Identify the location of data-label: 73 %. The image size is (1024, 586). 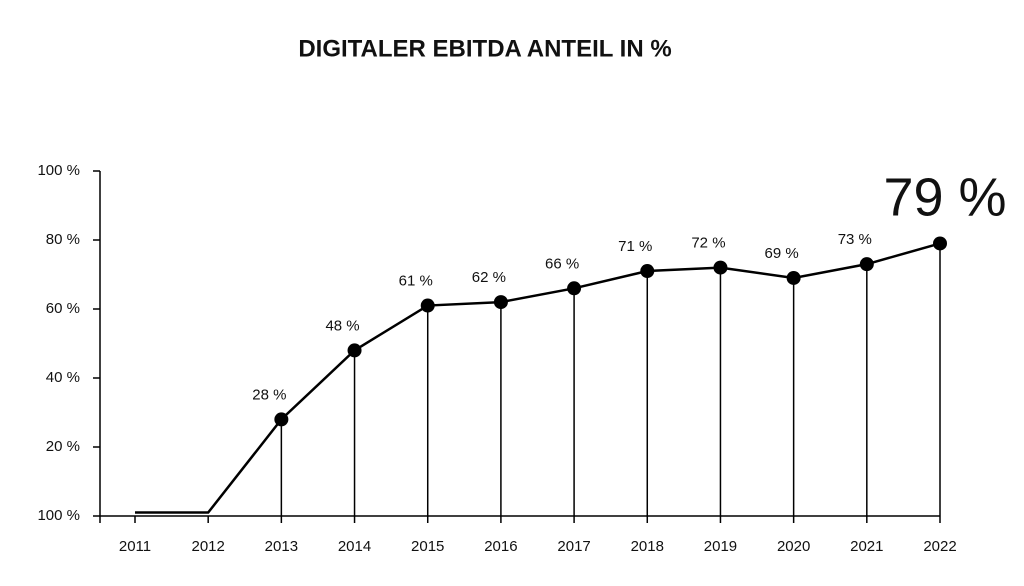
(855, 239).